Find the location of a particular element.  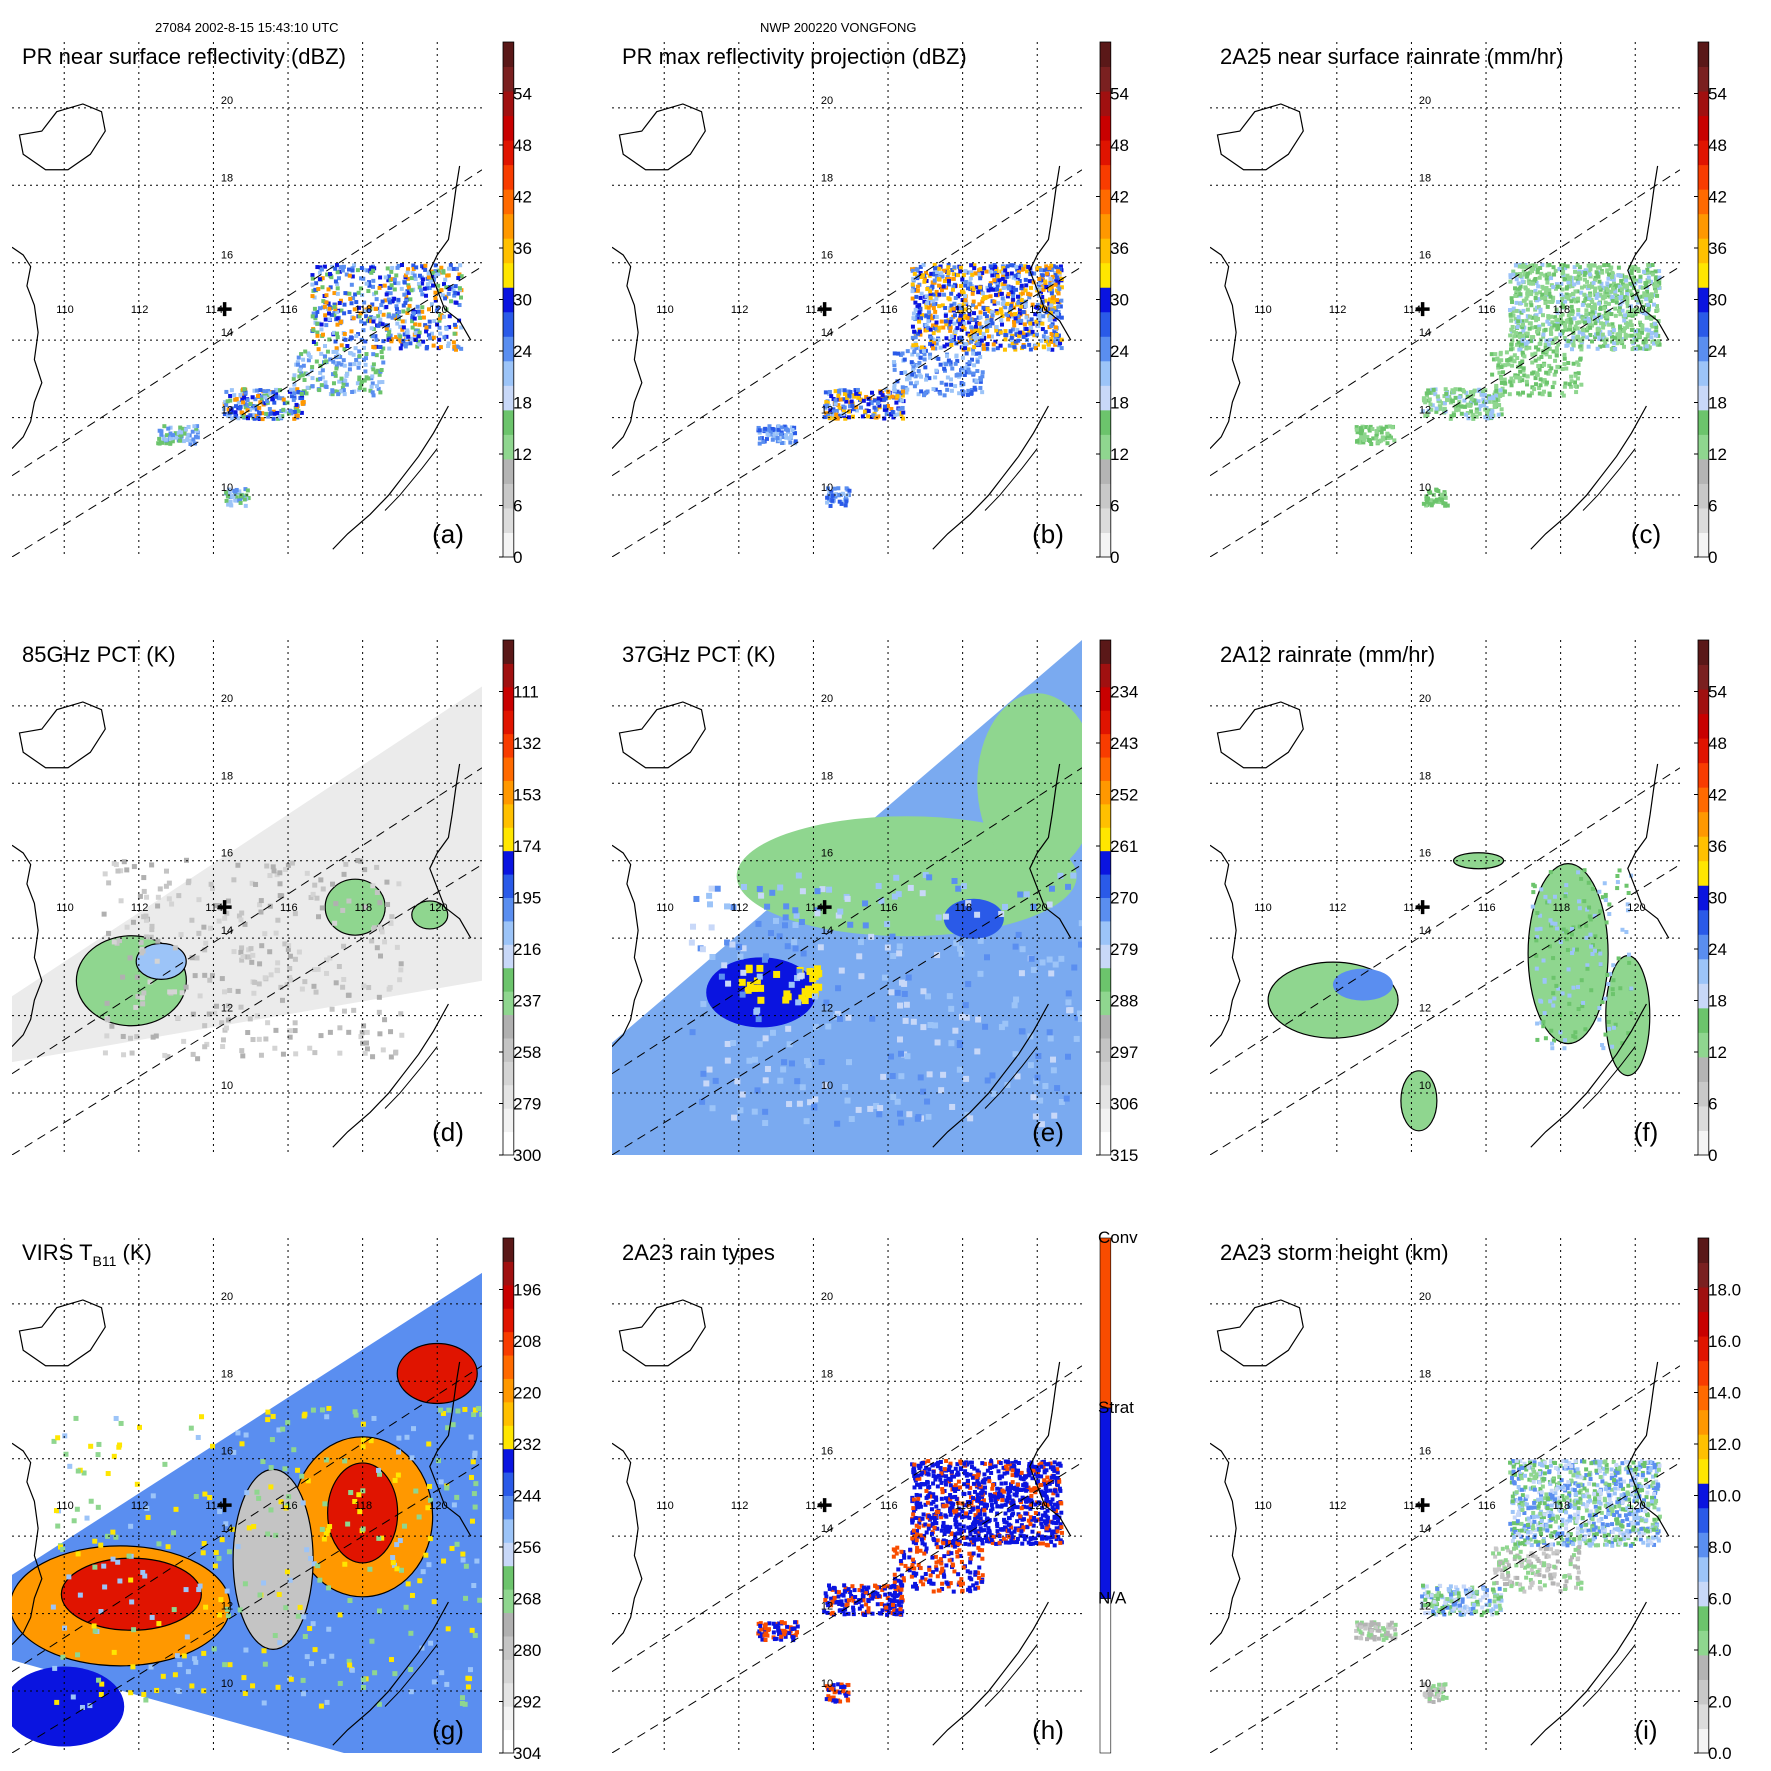

panel-label: (g) is located at coordinates (448, 1730).